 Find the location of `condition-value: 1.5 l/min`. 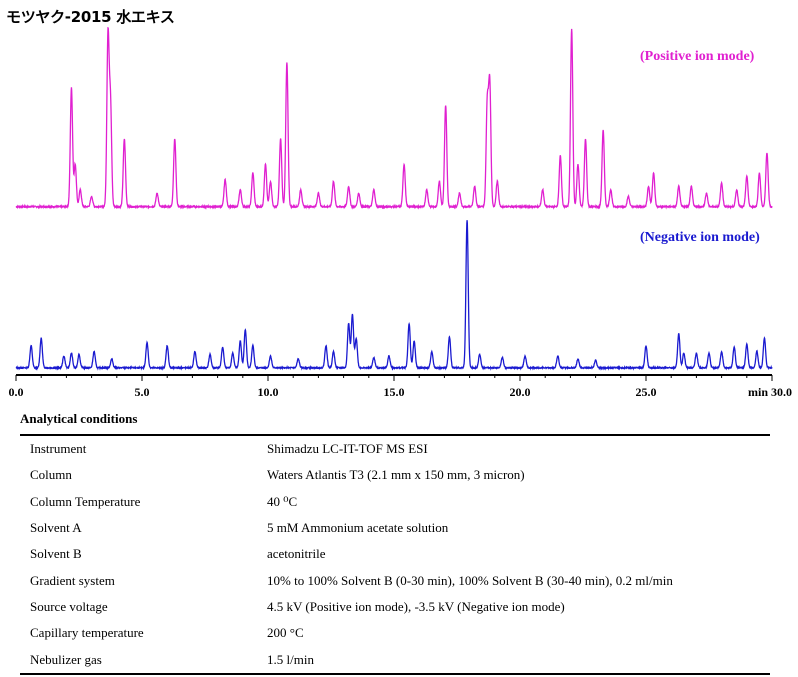

condition-value: 1.5 l/min is located at coordinates (290, 659).